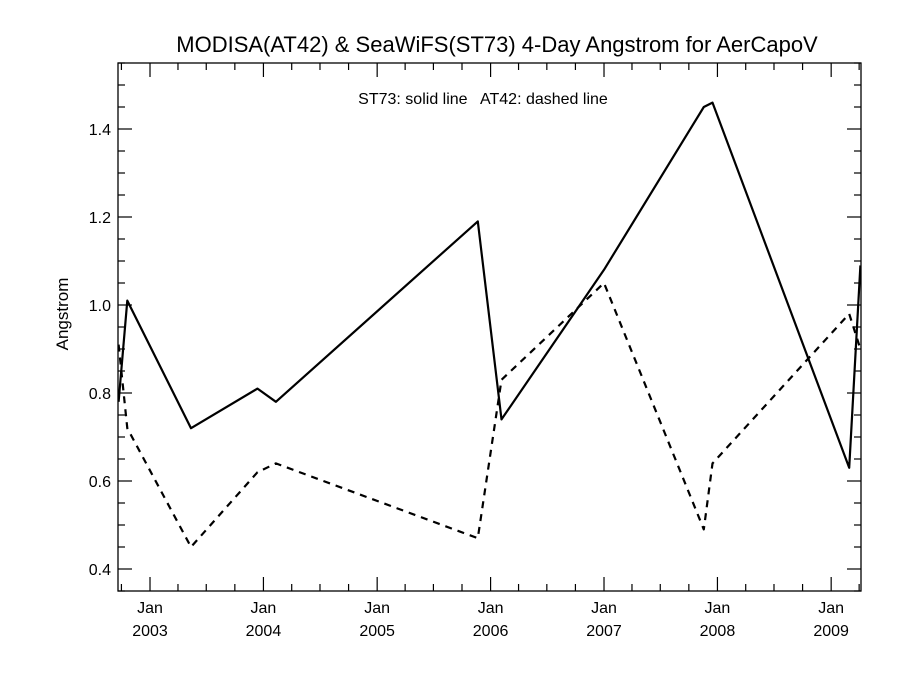  Describe the element at coordinates (377, 631) in the screenshot. I see `x-tick-year-label: 2005` at that location.